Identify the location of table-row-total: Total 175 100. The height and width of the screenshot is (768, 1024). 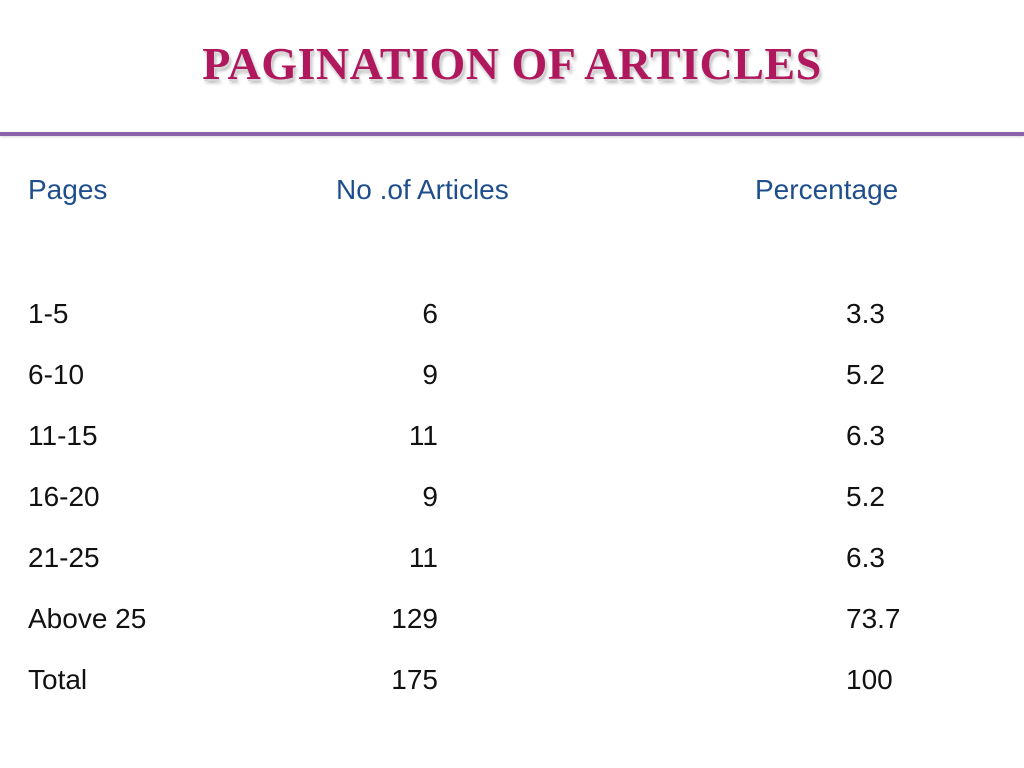
(512, 682).